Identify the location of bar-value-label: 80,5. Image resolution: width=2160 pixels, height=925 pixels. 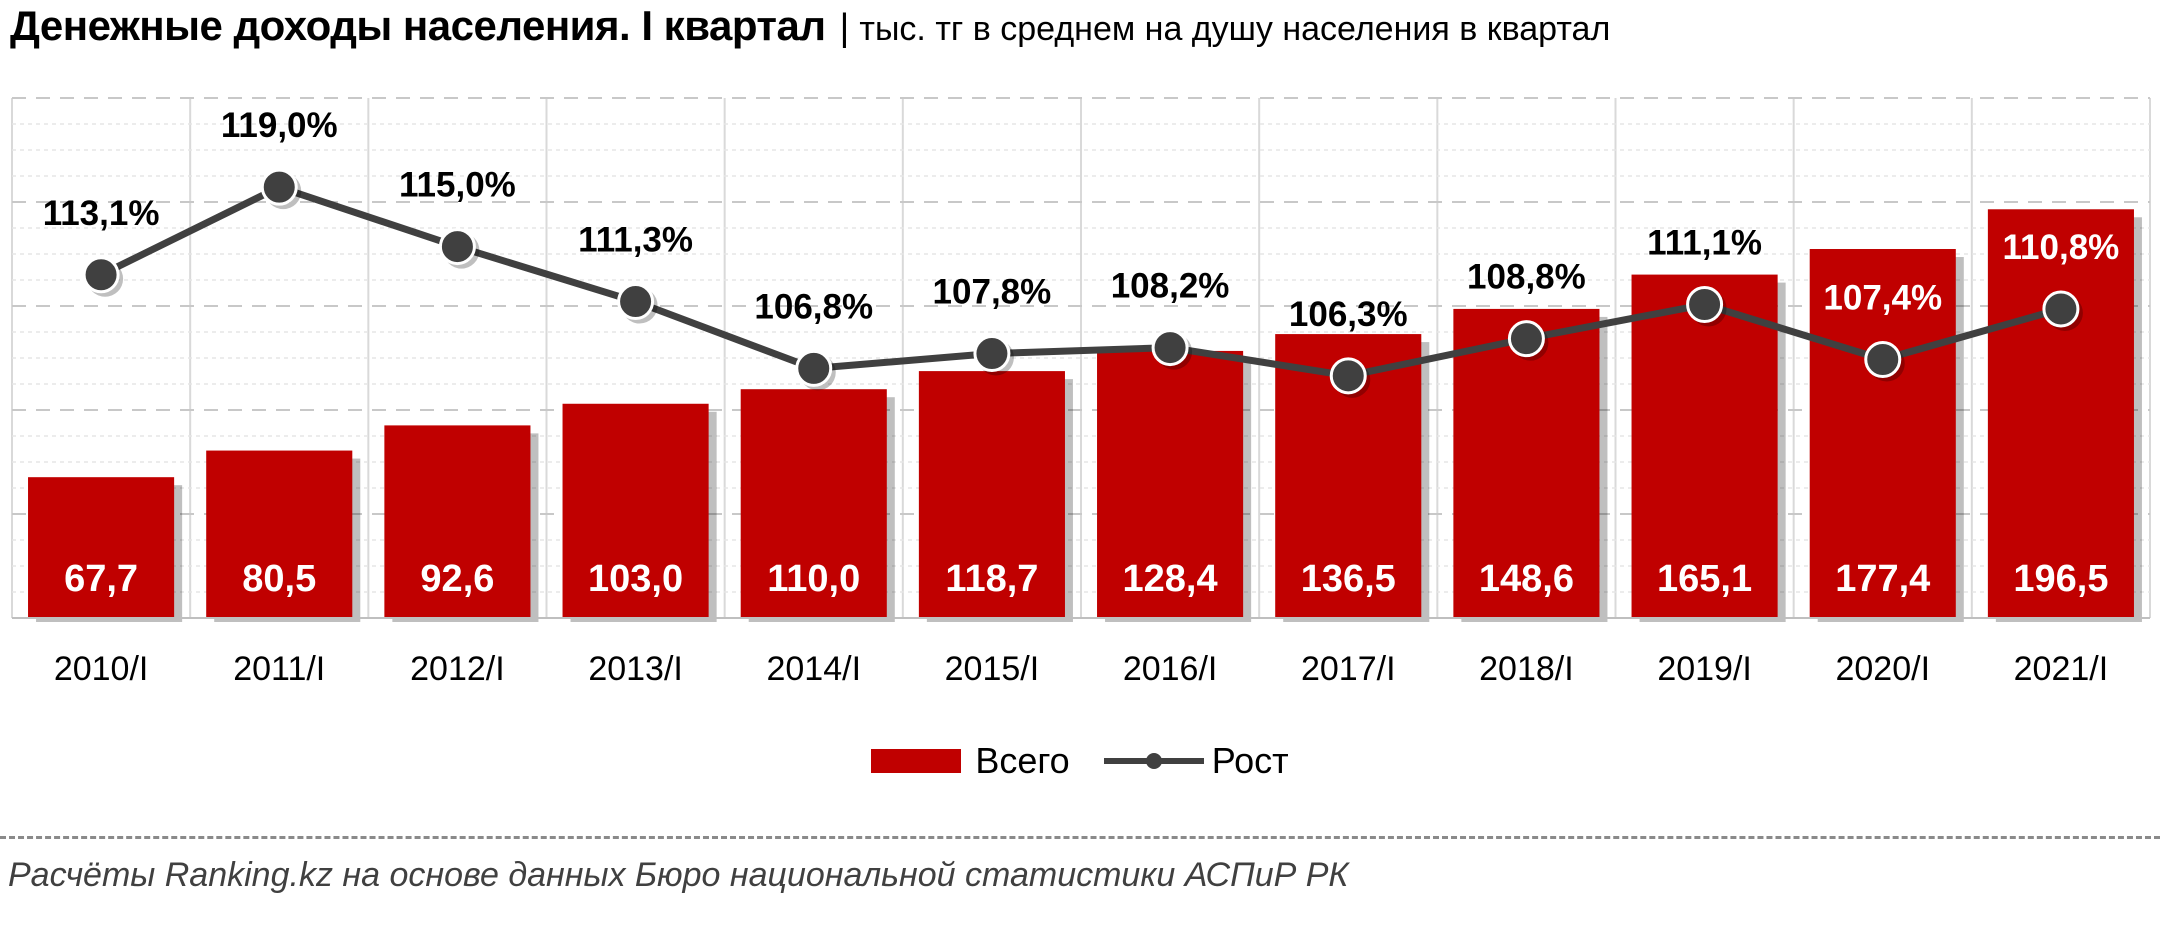
(279, 579).